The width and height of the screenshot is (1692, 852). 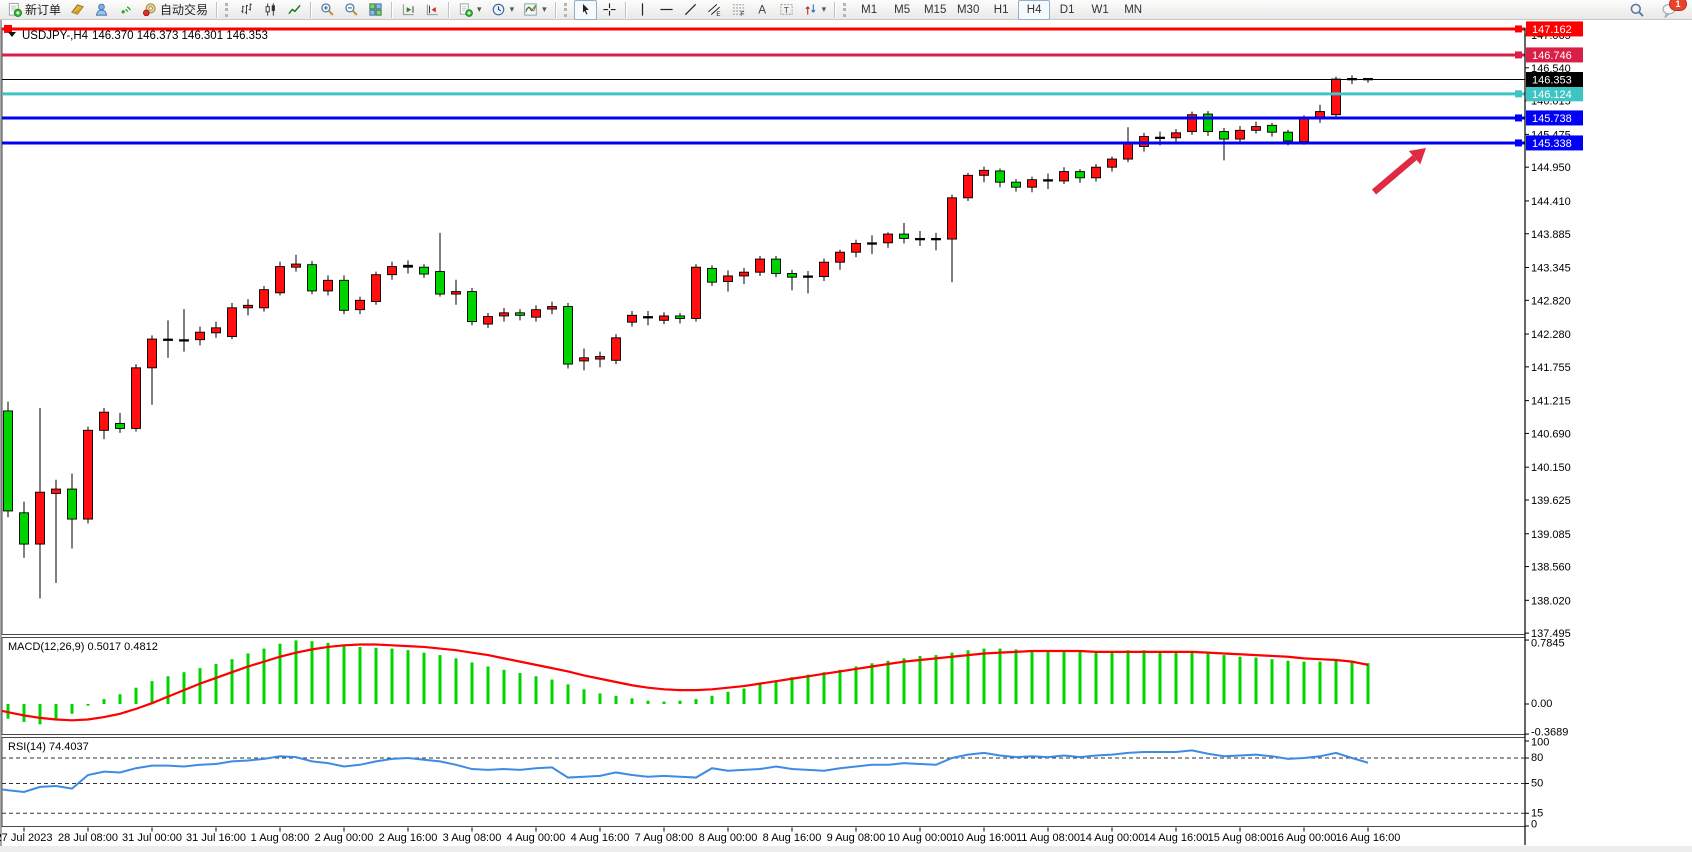 I want to click on tf-mn-button: MN, so click(x=1133, y=10).